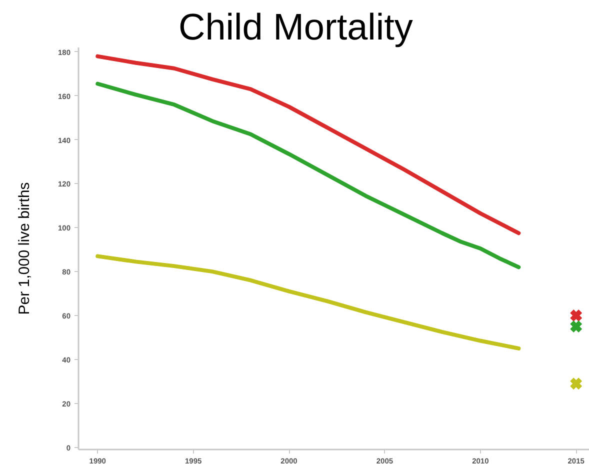 This screenshot has height=470, width=589. Describe the element at coordinates (308, 302) in the screenshot. I see `line-series` at that location.